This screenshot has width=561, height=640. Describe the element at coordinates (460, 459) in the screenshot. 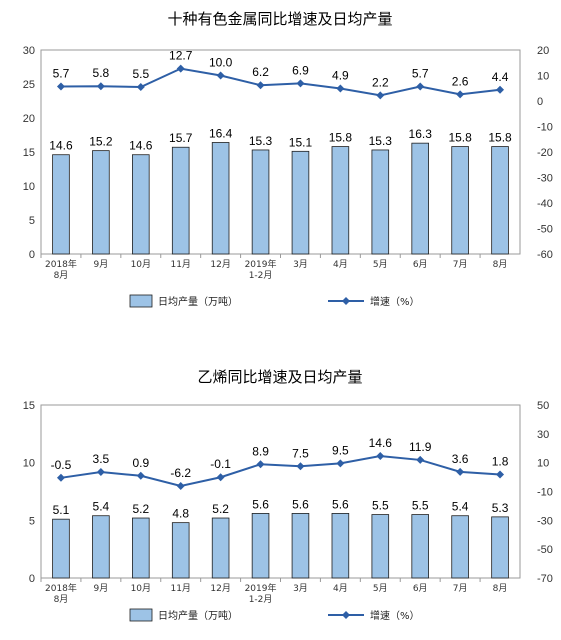

I see `line-data-label: 3.6` at that location.